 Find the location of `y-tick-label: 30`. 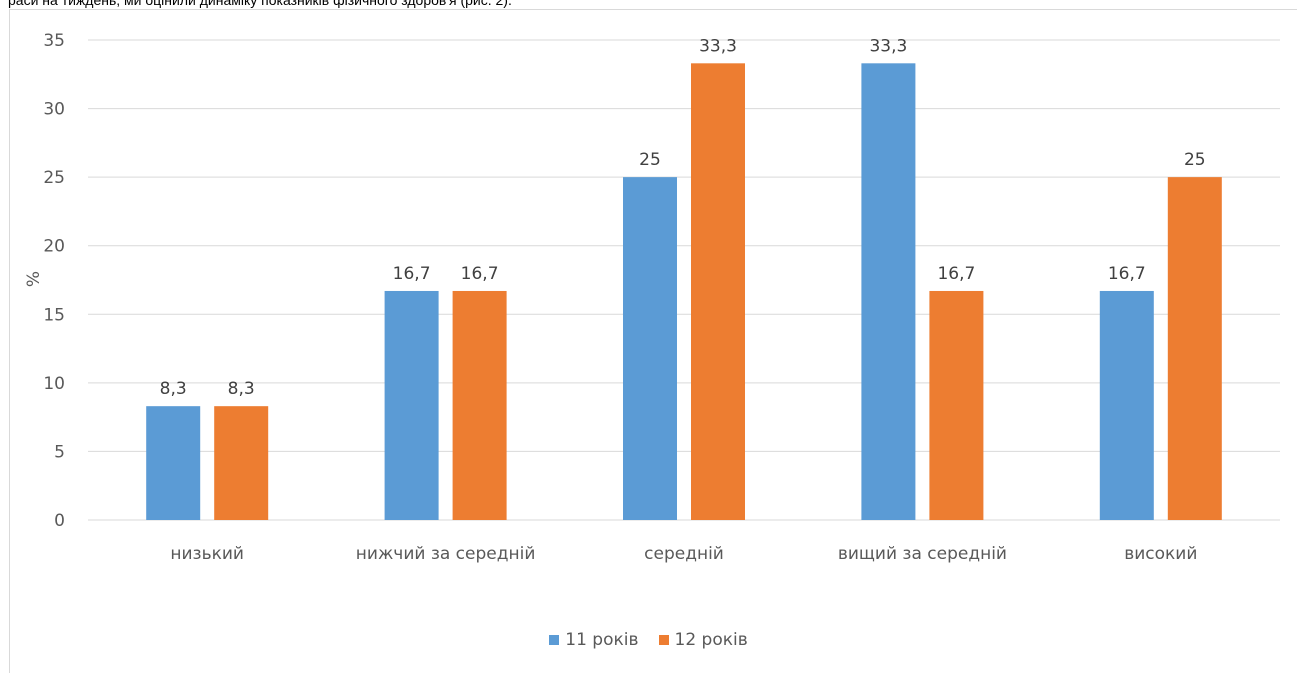

y-tick-label: 30 is located at coordinates (54, 110).